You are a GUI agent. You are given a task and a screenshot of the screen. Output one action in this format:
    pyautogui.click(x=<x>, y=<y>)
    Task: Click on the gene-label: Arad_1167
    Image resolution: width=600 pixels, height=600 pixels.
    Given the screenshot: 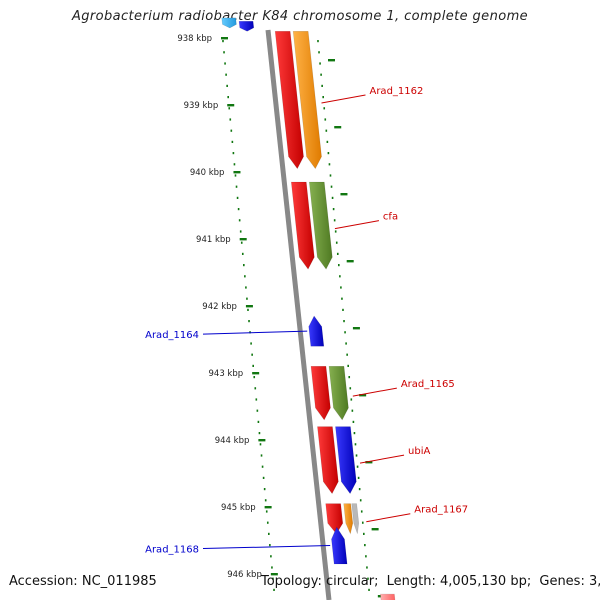 What is the action you would take?
    pyautogui.click(x=441, y=510)
    